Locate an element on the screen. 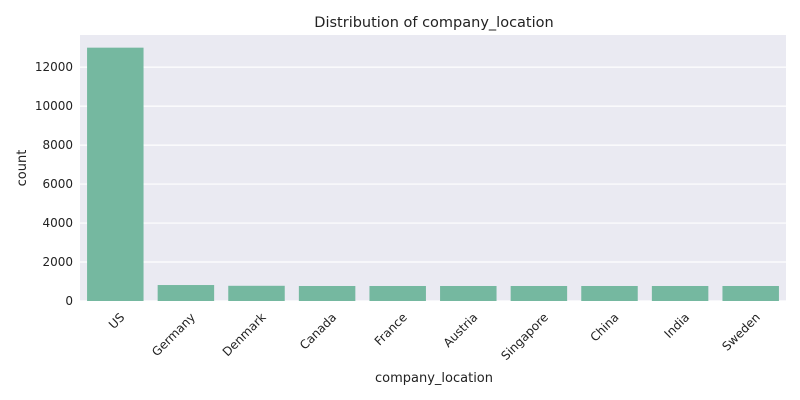 This screenshot has width=800, height=400. y-axis-title: count is located at coordinates (22, 168).